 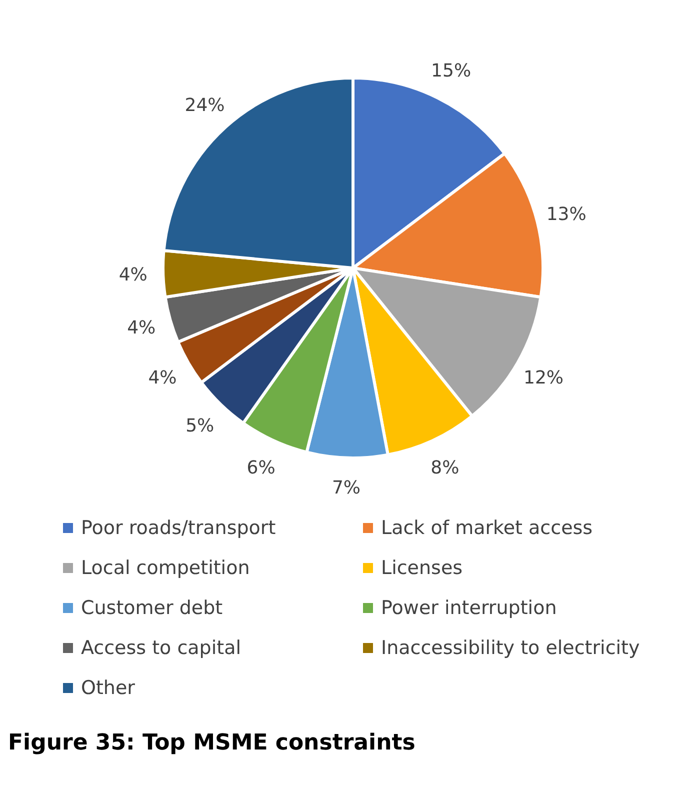 I want to click on legend-label: Customer debt, so click(x=152, y=608).